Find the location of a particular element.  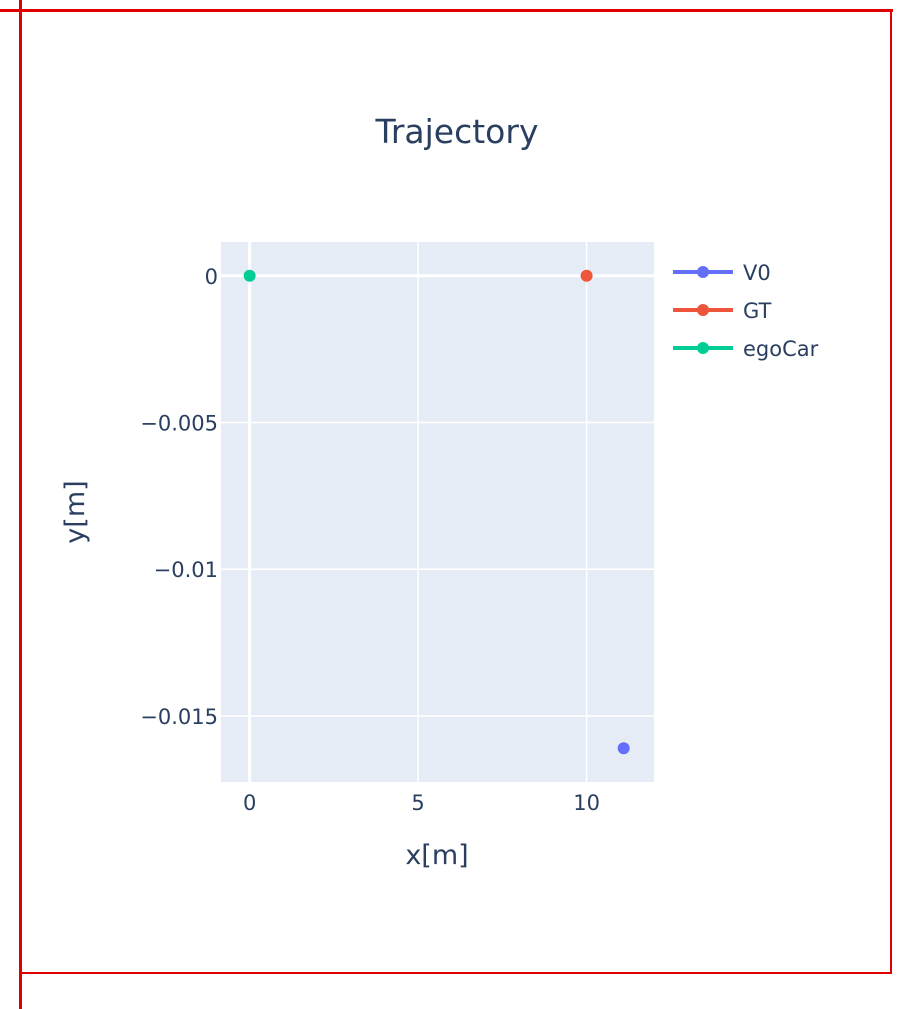

x-tick-label: 0 is located at coordinates (249, 803).